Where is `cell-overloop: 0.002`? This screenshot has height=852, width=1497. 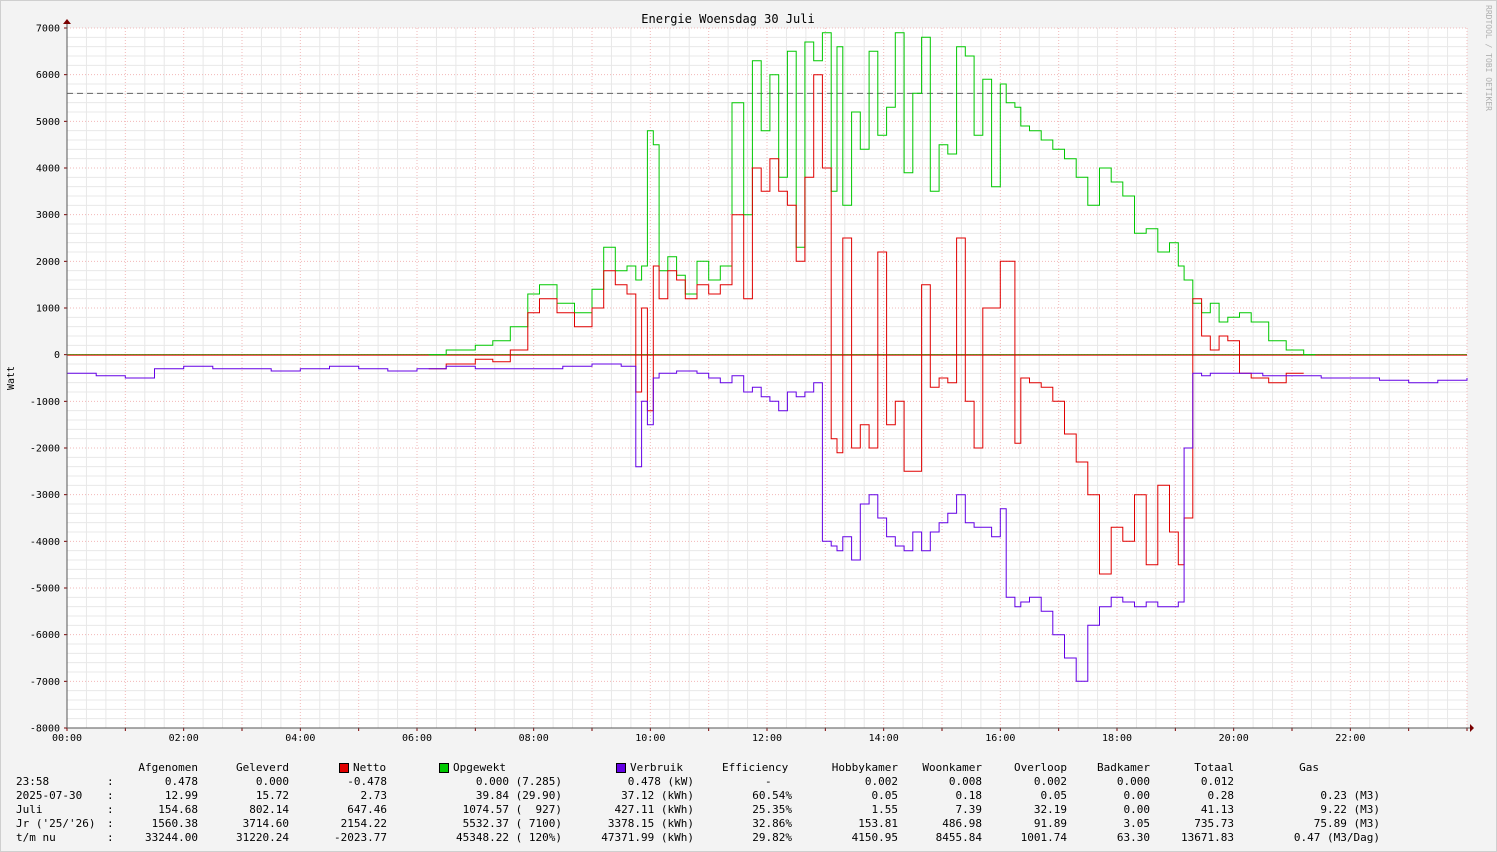 cell-overloop: 0.002 is located at coordinates (1050, 781).